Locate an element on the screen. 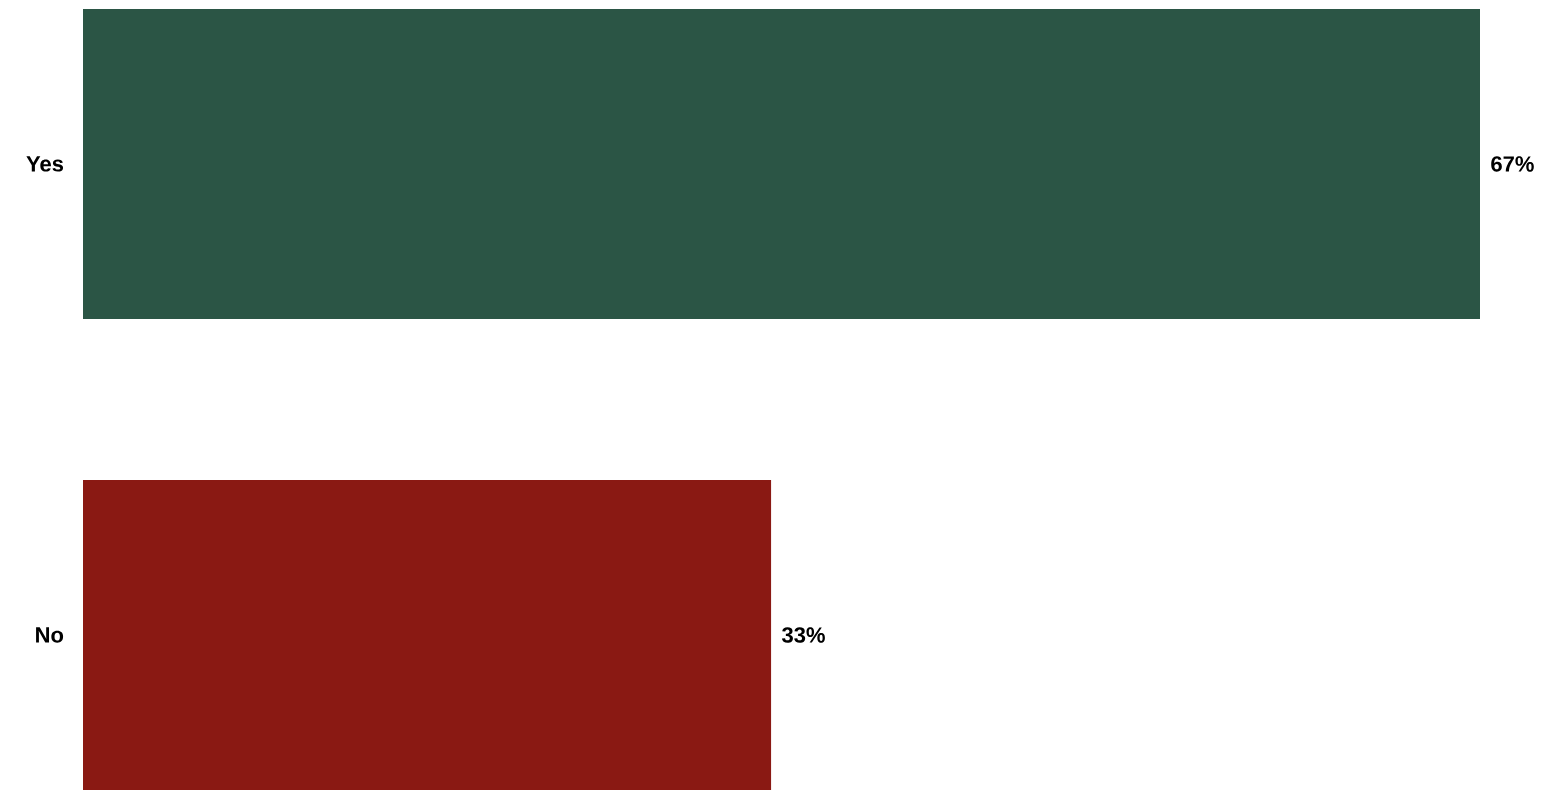 The width and height of the screenshot is (1563, 790). data-label: 67% is located at coordinates (1512, 164).